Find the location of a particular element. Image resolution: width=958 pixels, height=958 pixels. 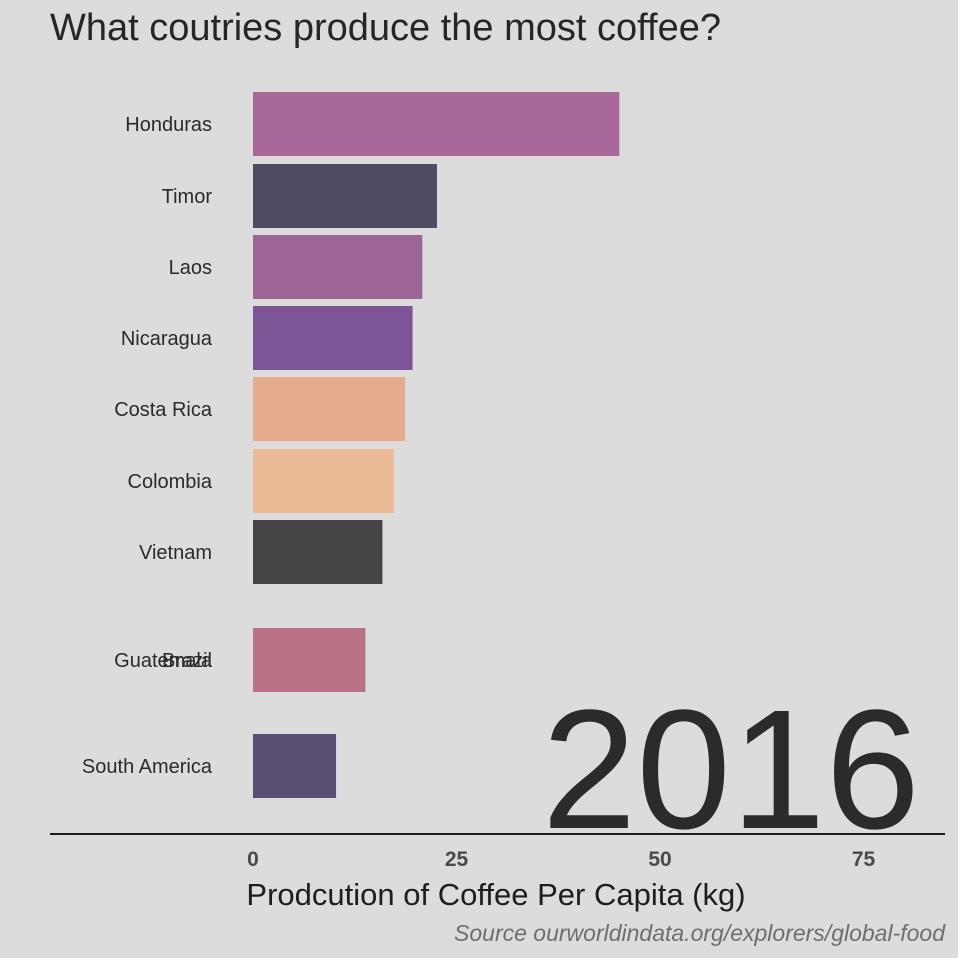

x-tick-label-75: 75 is located at coordinates (864, 859).